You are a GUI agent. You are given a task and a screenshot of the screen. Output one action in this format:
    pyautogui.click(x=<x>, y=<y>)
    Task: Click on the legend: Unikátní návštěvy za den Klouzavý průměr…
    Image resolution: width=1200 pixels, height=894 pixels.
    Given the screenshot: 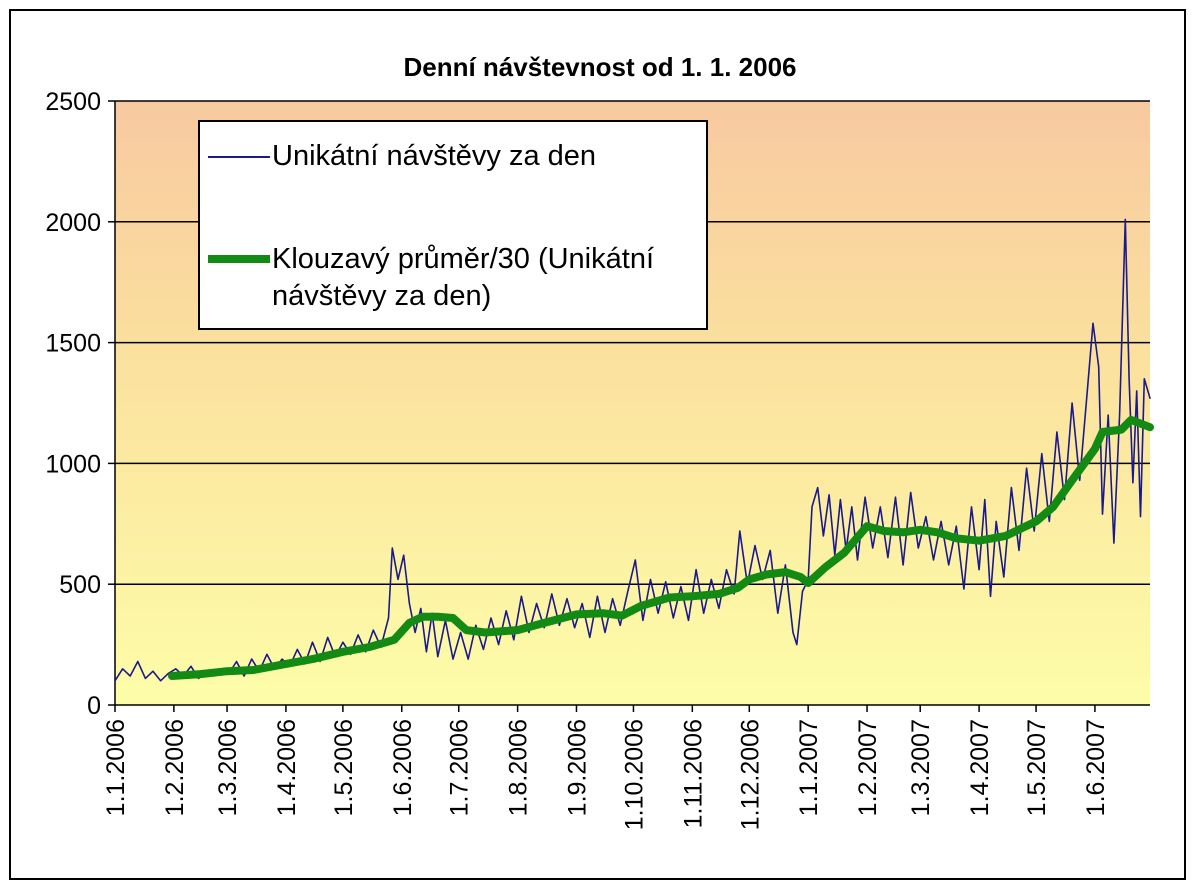 What is the action you would take?
    pyautogui.click(x=453, y=225)
    